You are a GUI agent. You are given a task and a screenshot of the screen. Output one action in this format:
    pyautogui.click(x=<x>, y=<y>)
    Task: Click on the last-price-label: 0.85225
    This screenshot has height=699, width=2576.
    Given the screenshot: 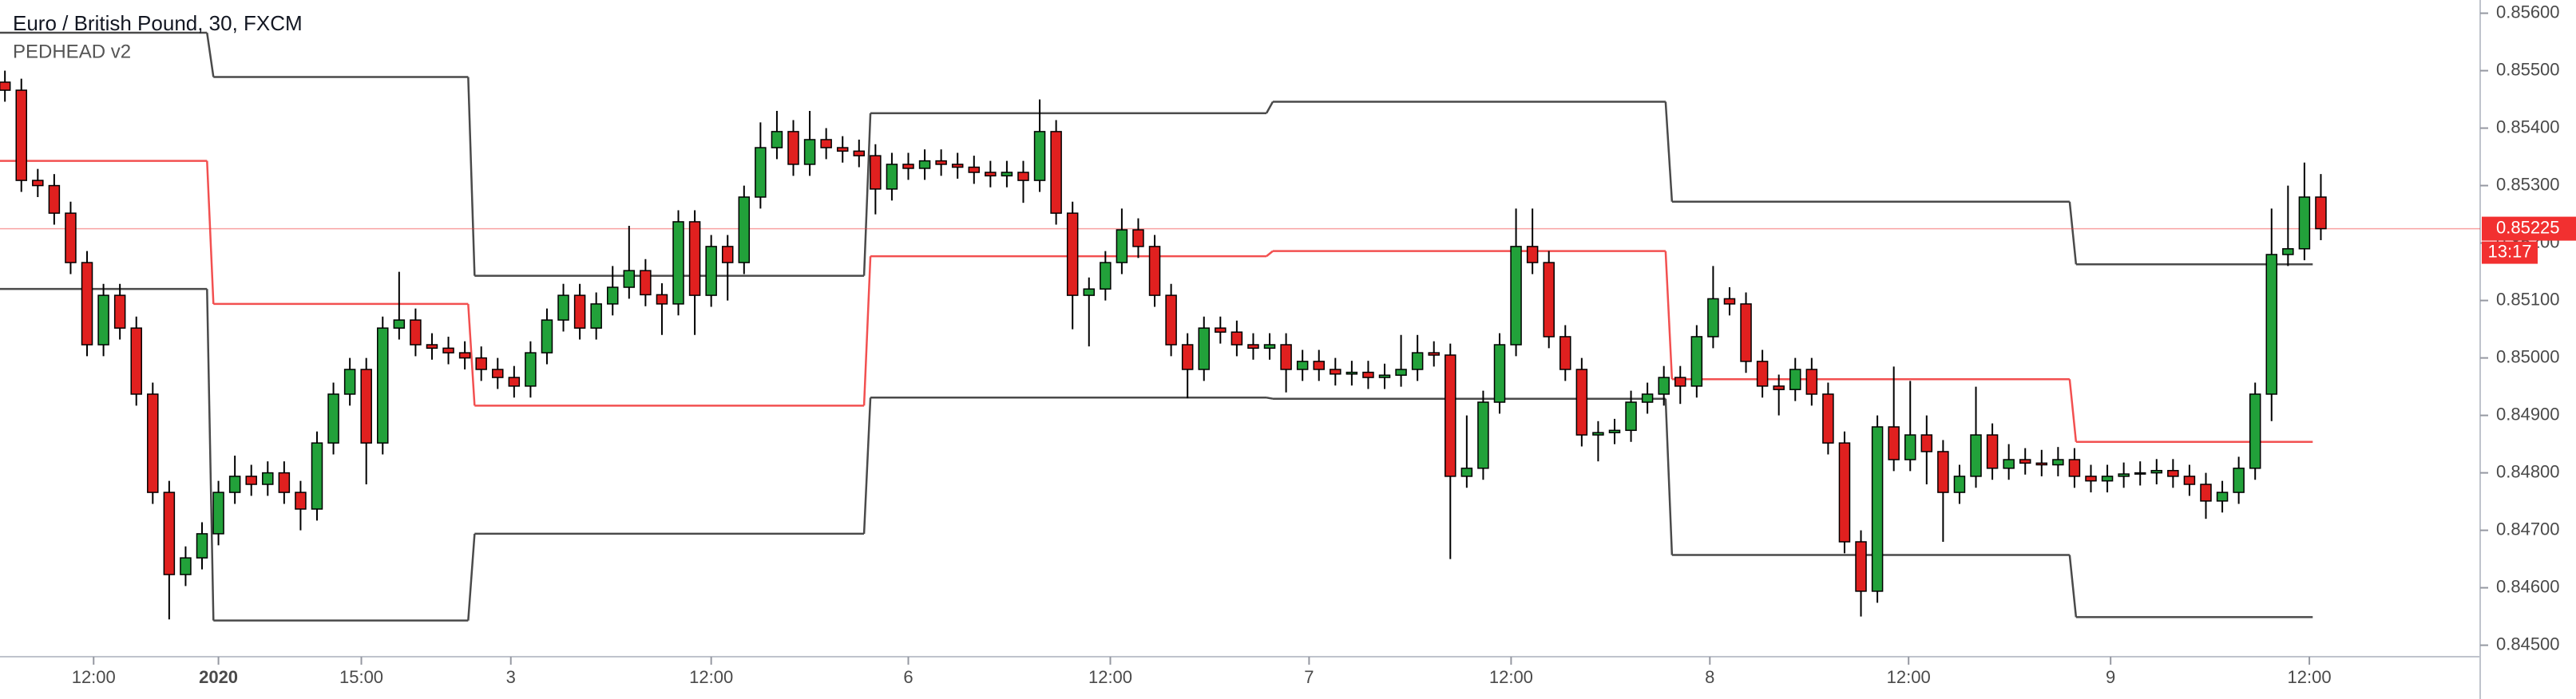 What is the action you would take?
    pyautogui.click(x=2528, y=227)
    